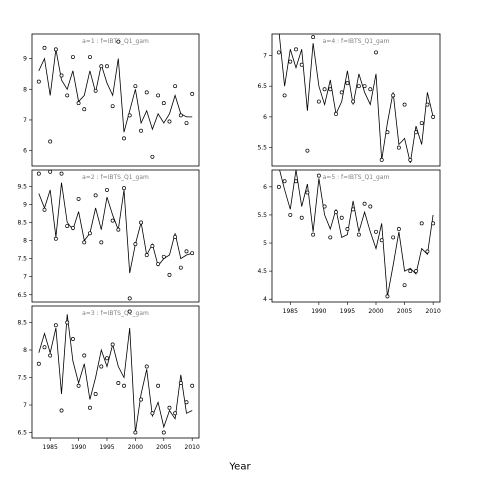 The width and height of the screenshot is (480, 485). I want to click on y-tick-label: 4, so click(265, 299).